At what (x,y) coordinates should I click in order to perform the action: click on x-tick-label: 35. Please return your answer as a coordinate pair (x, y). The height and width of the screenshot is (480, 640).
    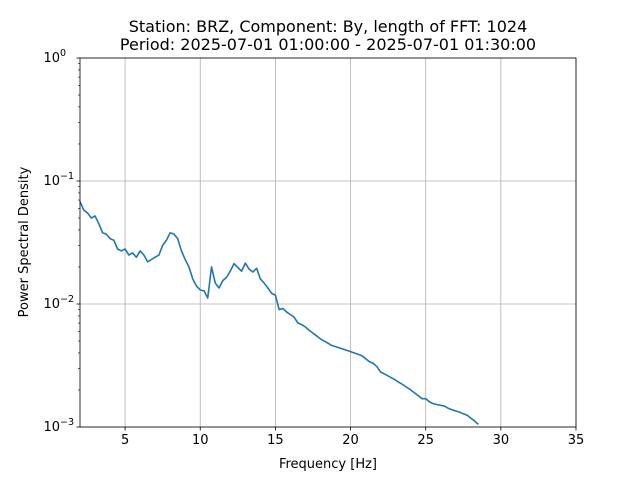
    Looking at the image, I should click on (576, 440).